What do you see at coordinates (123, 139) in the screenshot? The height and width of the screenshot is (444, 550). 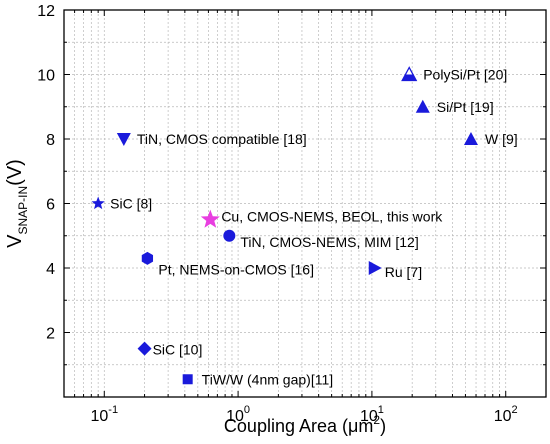 I see `down-triangle-marker` at bounding box center [123, 139].